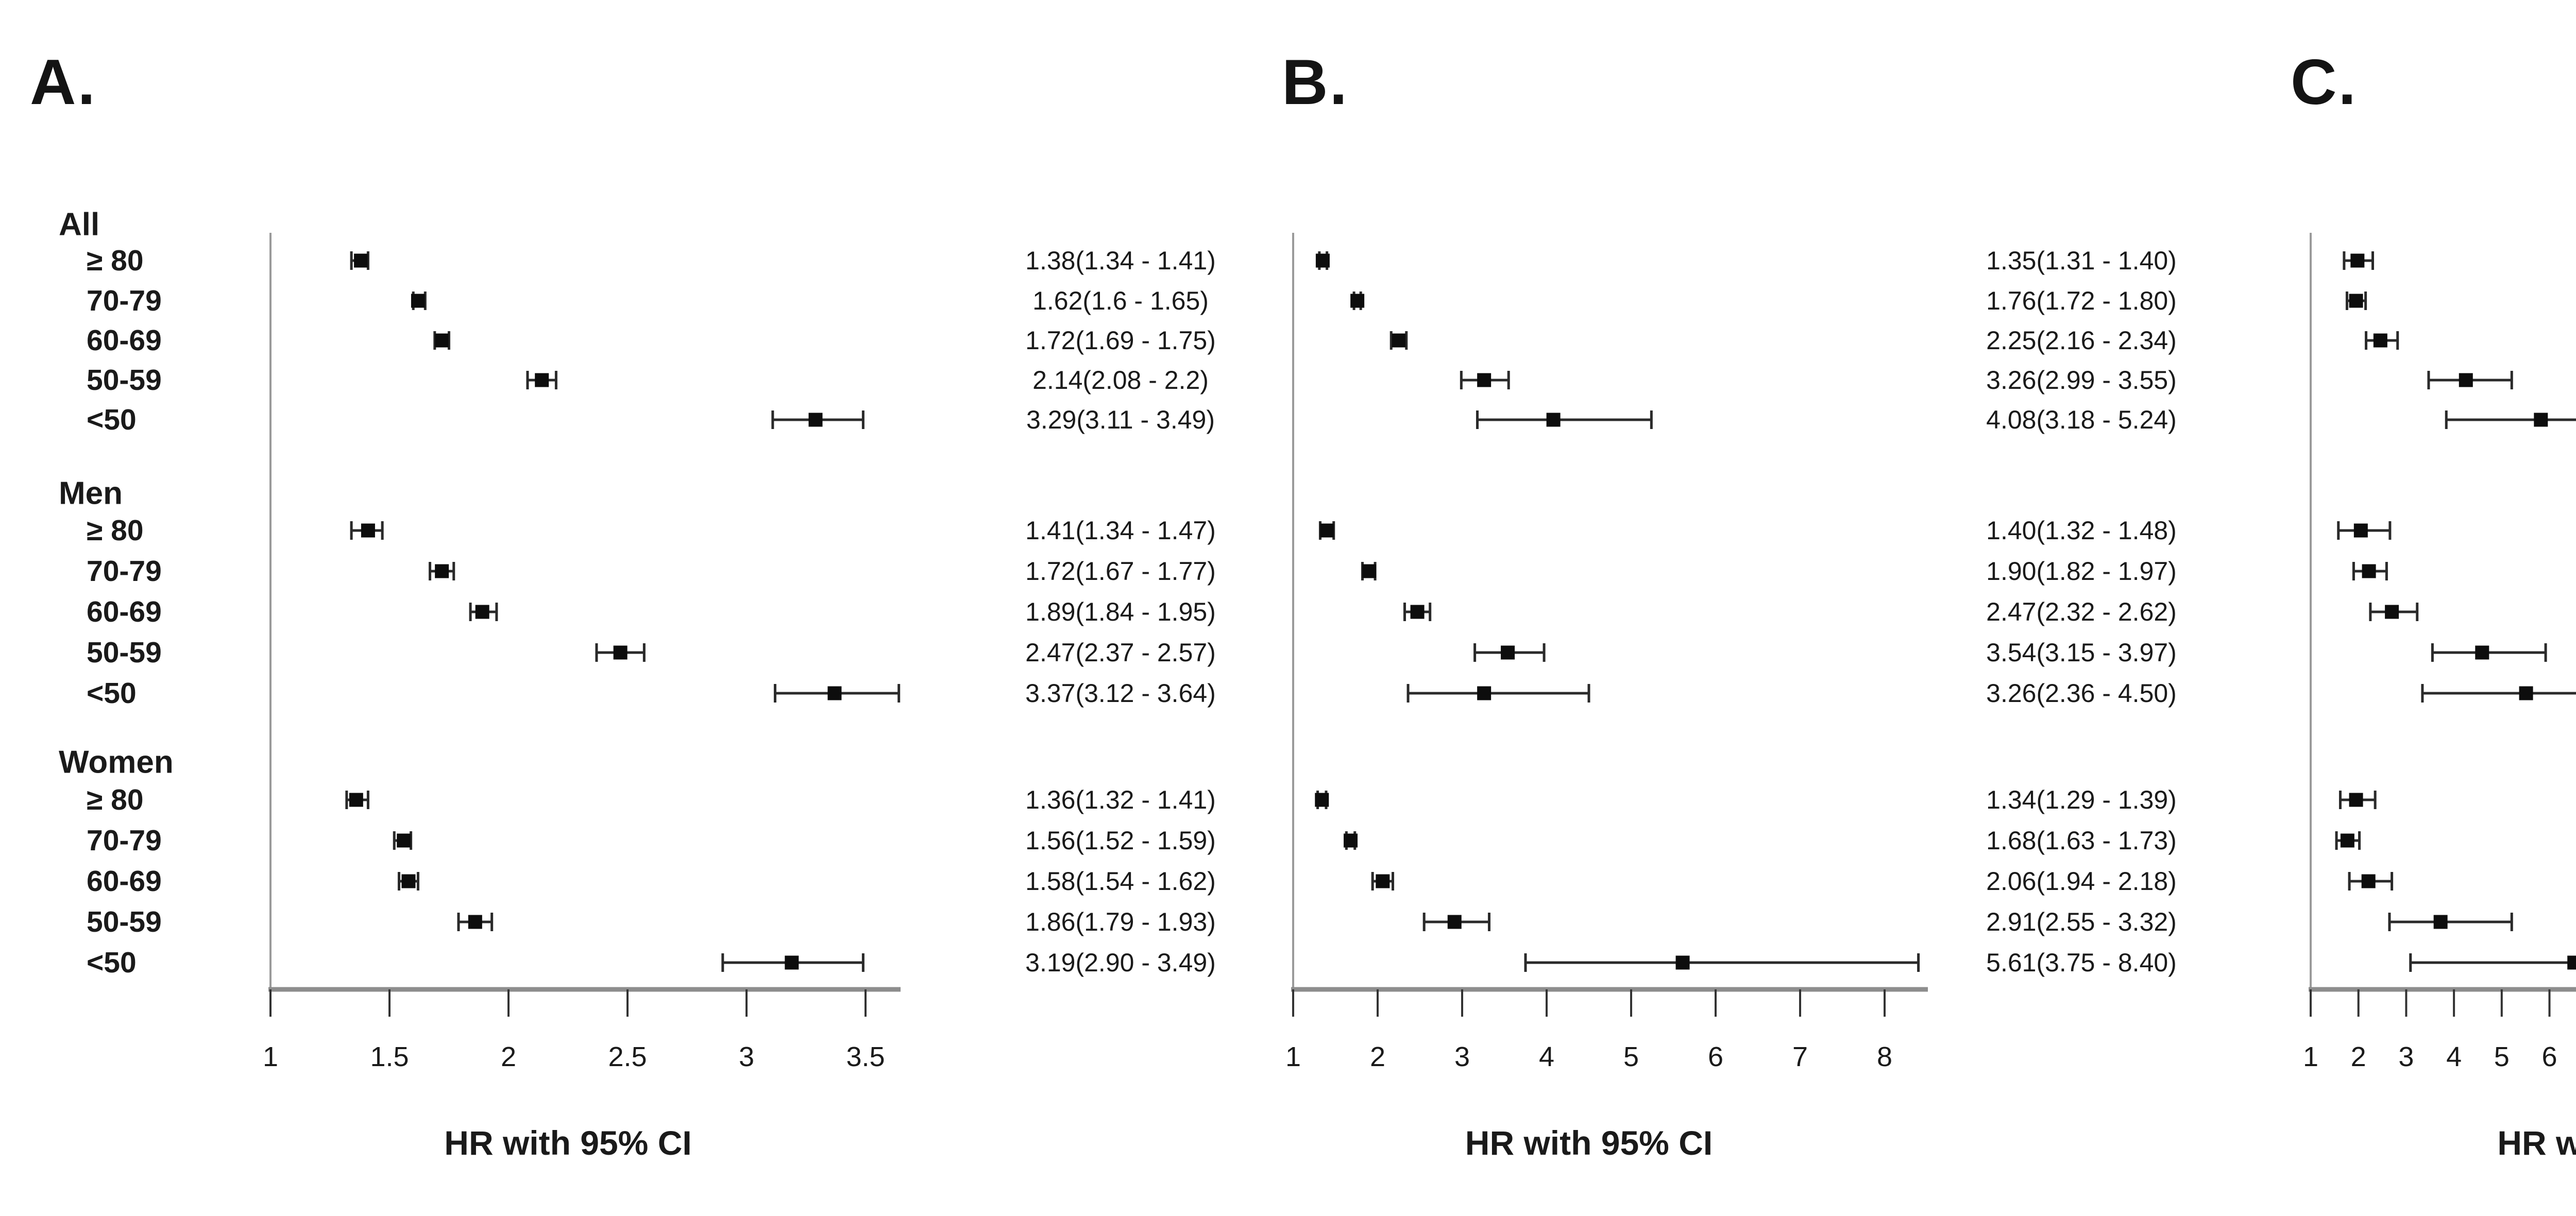 The height and width of the screenshot is (1216, 2576). I want to click on x-tick-label: 8, so click(1884, 1056).